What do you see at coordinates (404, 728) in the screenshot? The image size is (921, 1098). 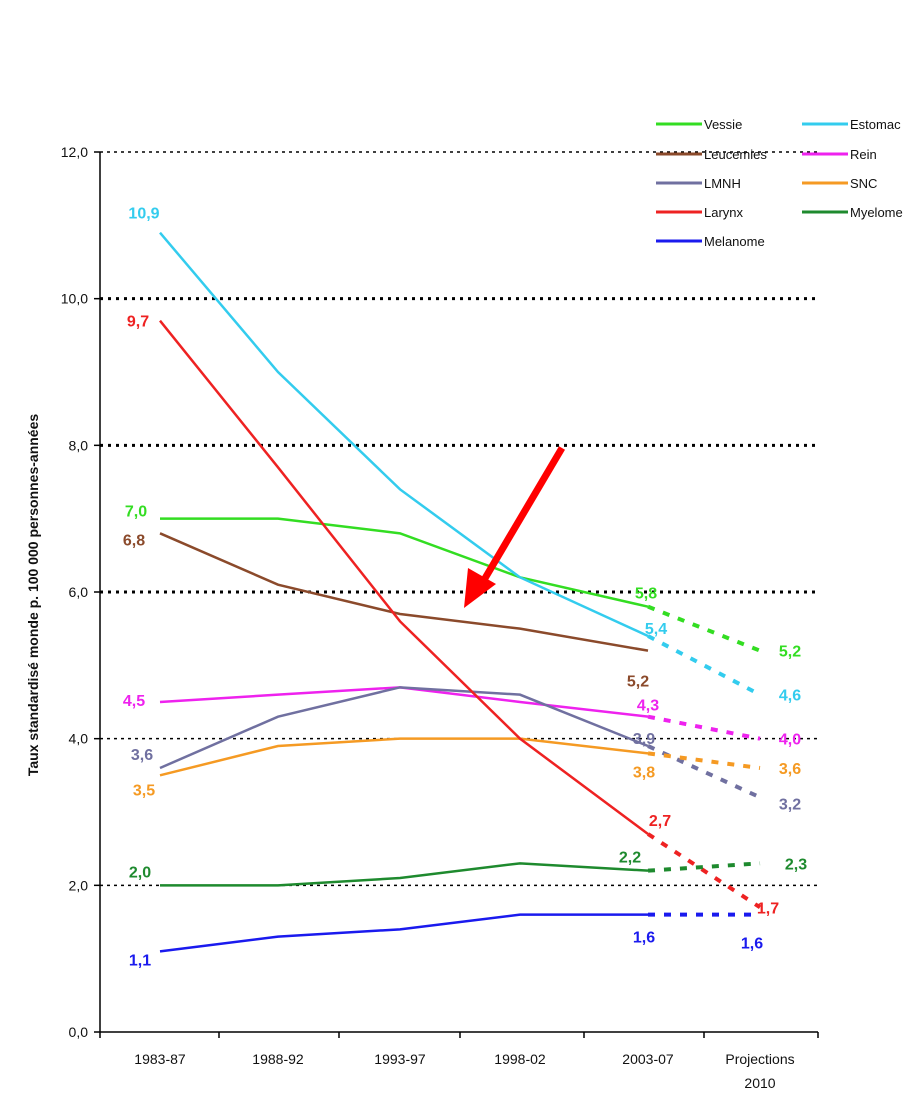 I see `series-line-lmnh` at bounding box center [404, 728].